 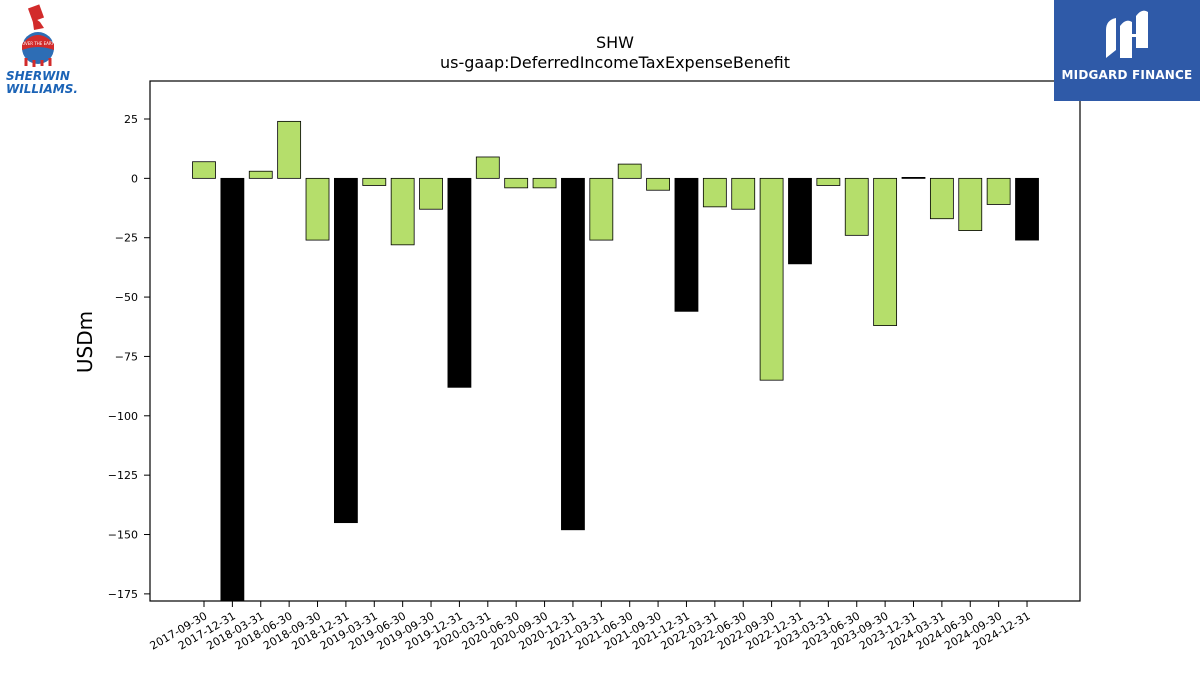 What do you see at coordinates (126, 238) in the screenshot?
I see `y-tick-label: −25` at bounding box center [126, 238].